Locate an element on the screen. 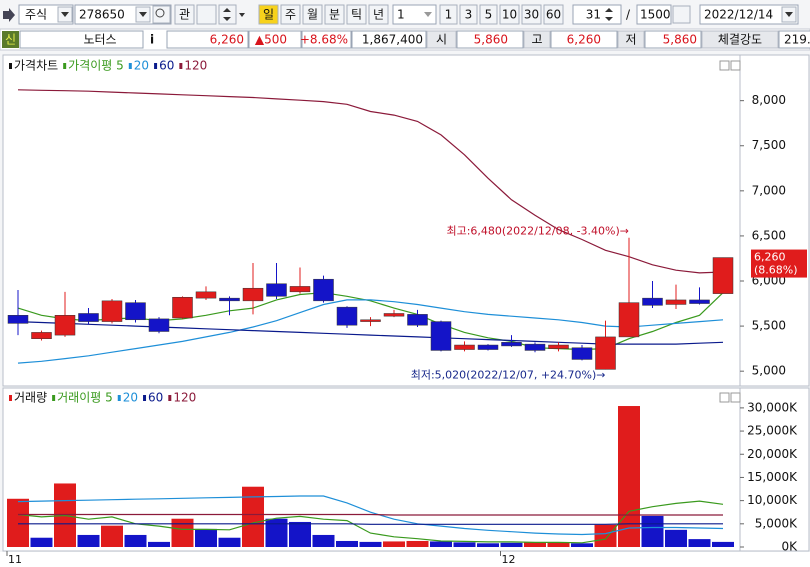 The image size is (810, 567). search-button is located at coordinates (161, 14).